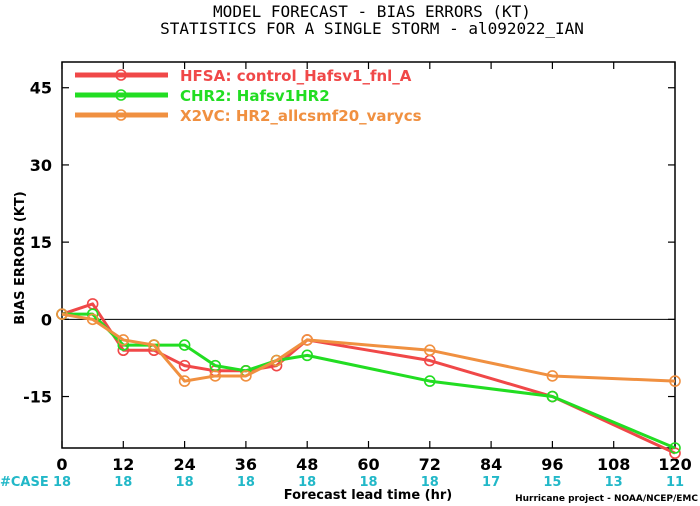 This screenshot has height=506, width=700. I want to click on x-tick-label: 120, so click(674, 464).